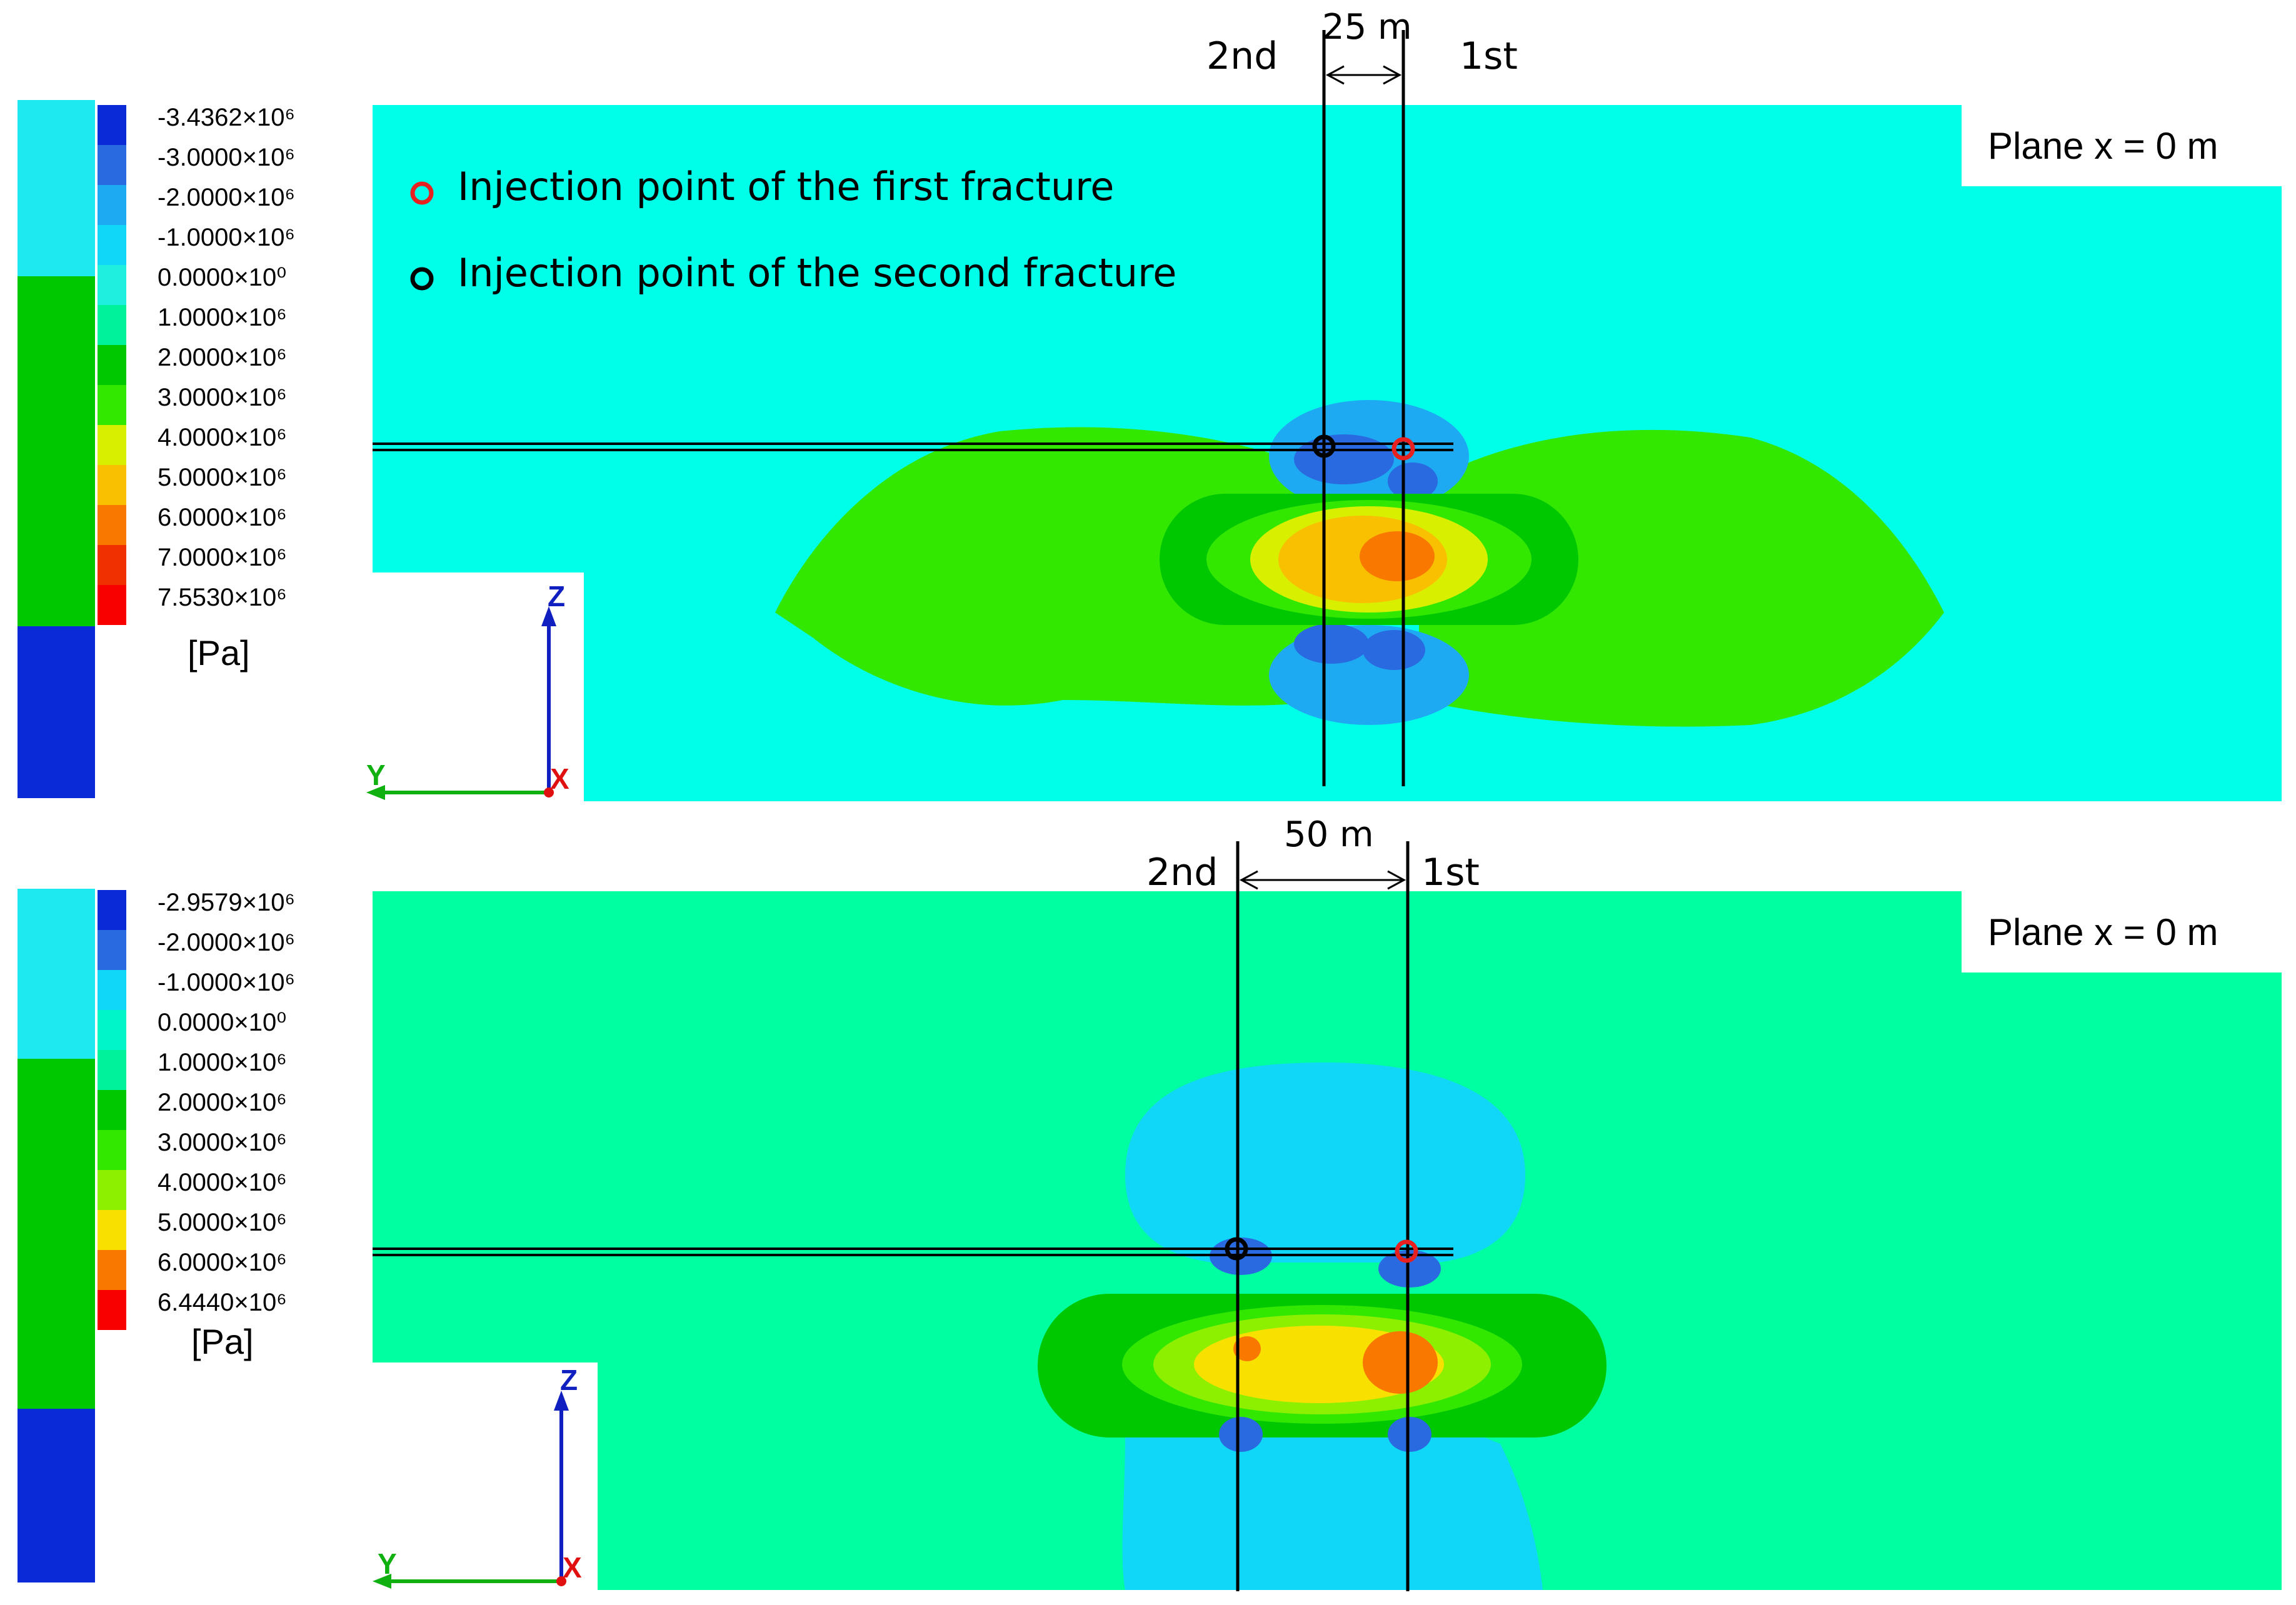  What do you see at coordinates (1325, 1162) in the screenshot?
I see `tension-zone-upper` at bounding box center [1325, 1162].